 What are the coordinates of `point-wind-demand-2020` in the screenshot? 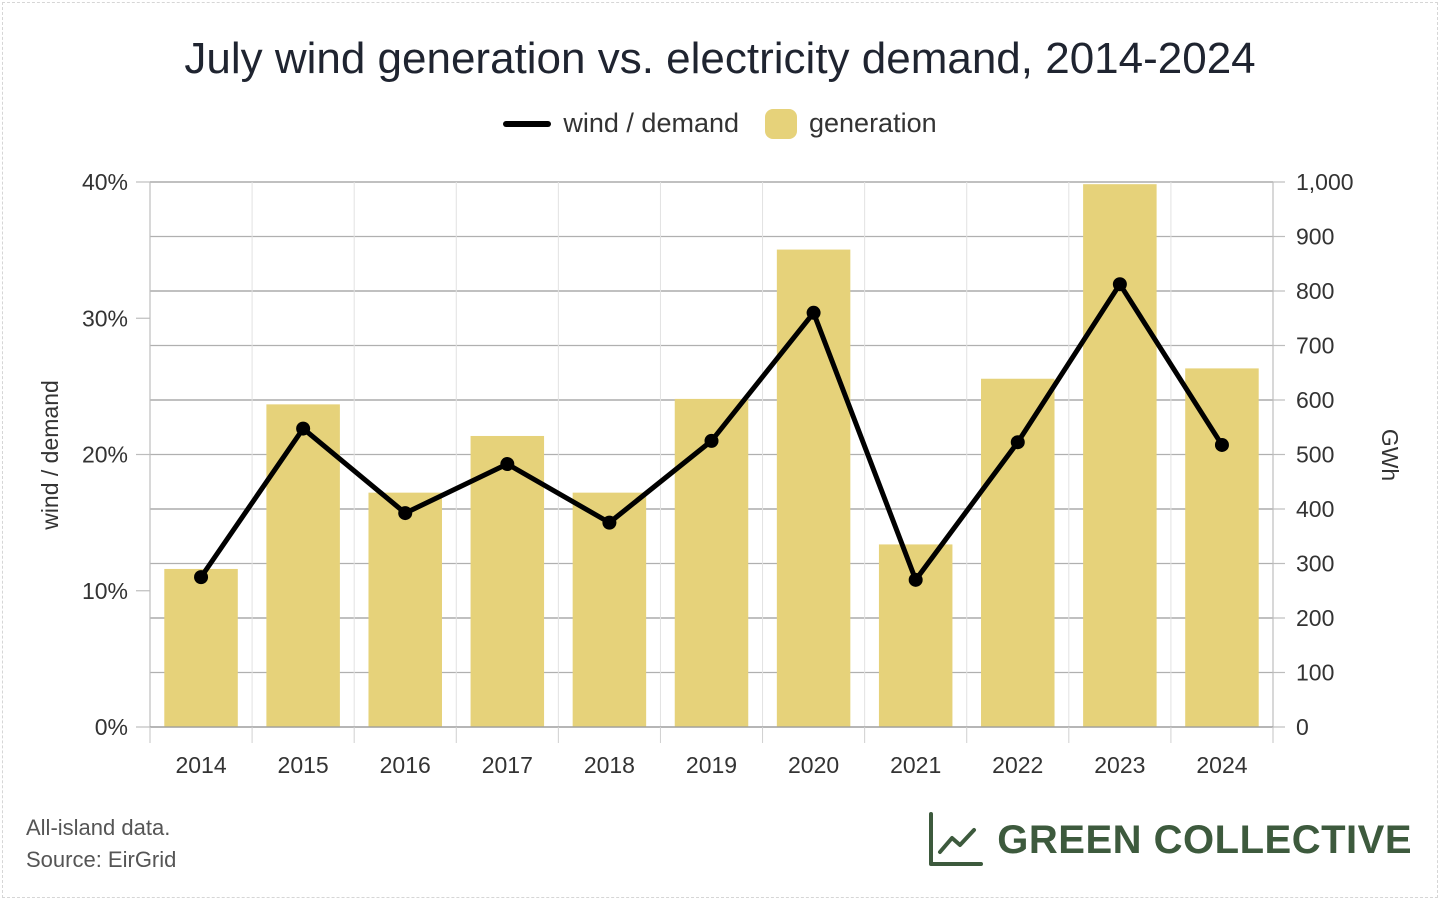 It's located at (813, 312).